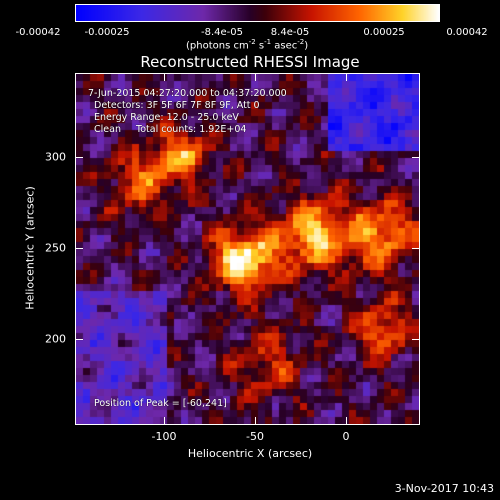  Describe the element at coordinates (166, 117) in the screenshot. I see `info-energy-range: Energy Range: 12.0 - 25.0 keV` at that location.